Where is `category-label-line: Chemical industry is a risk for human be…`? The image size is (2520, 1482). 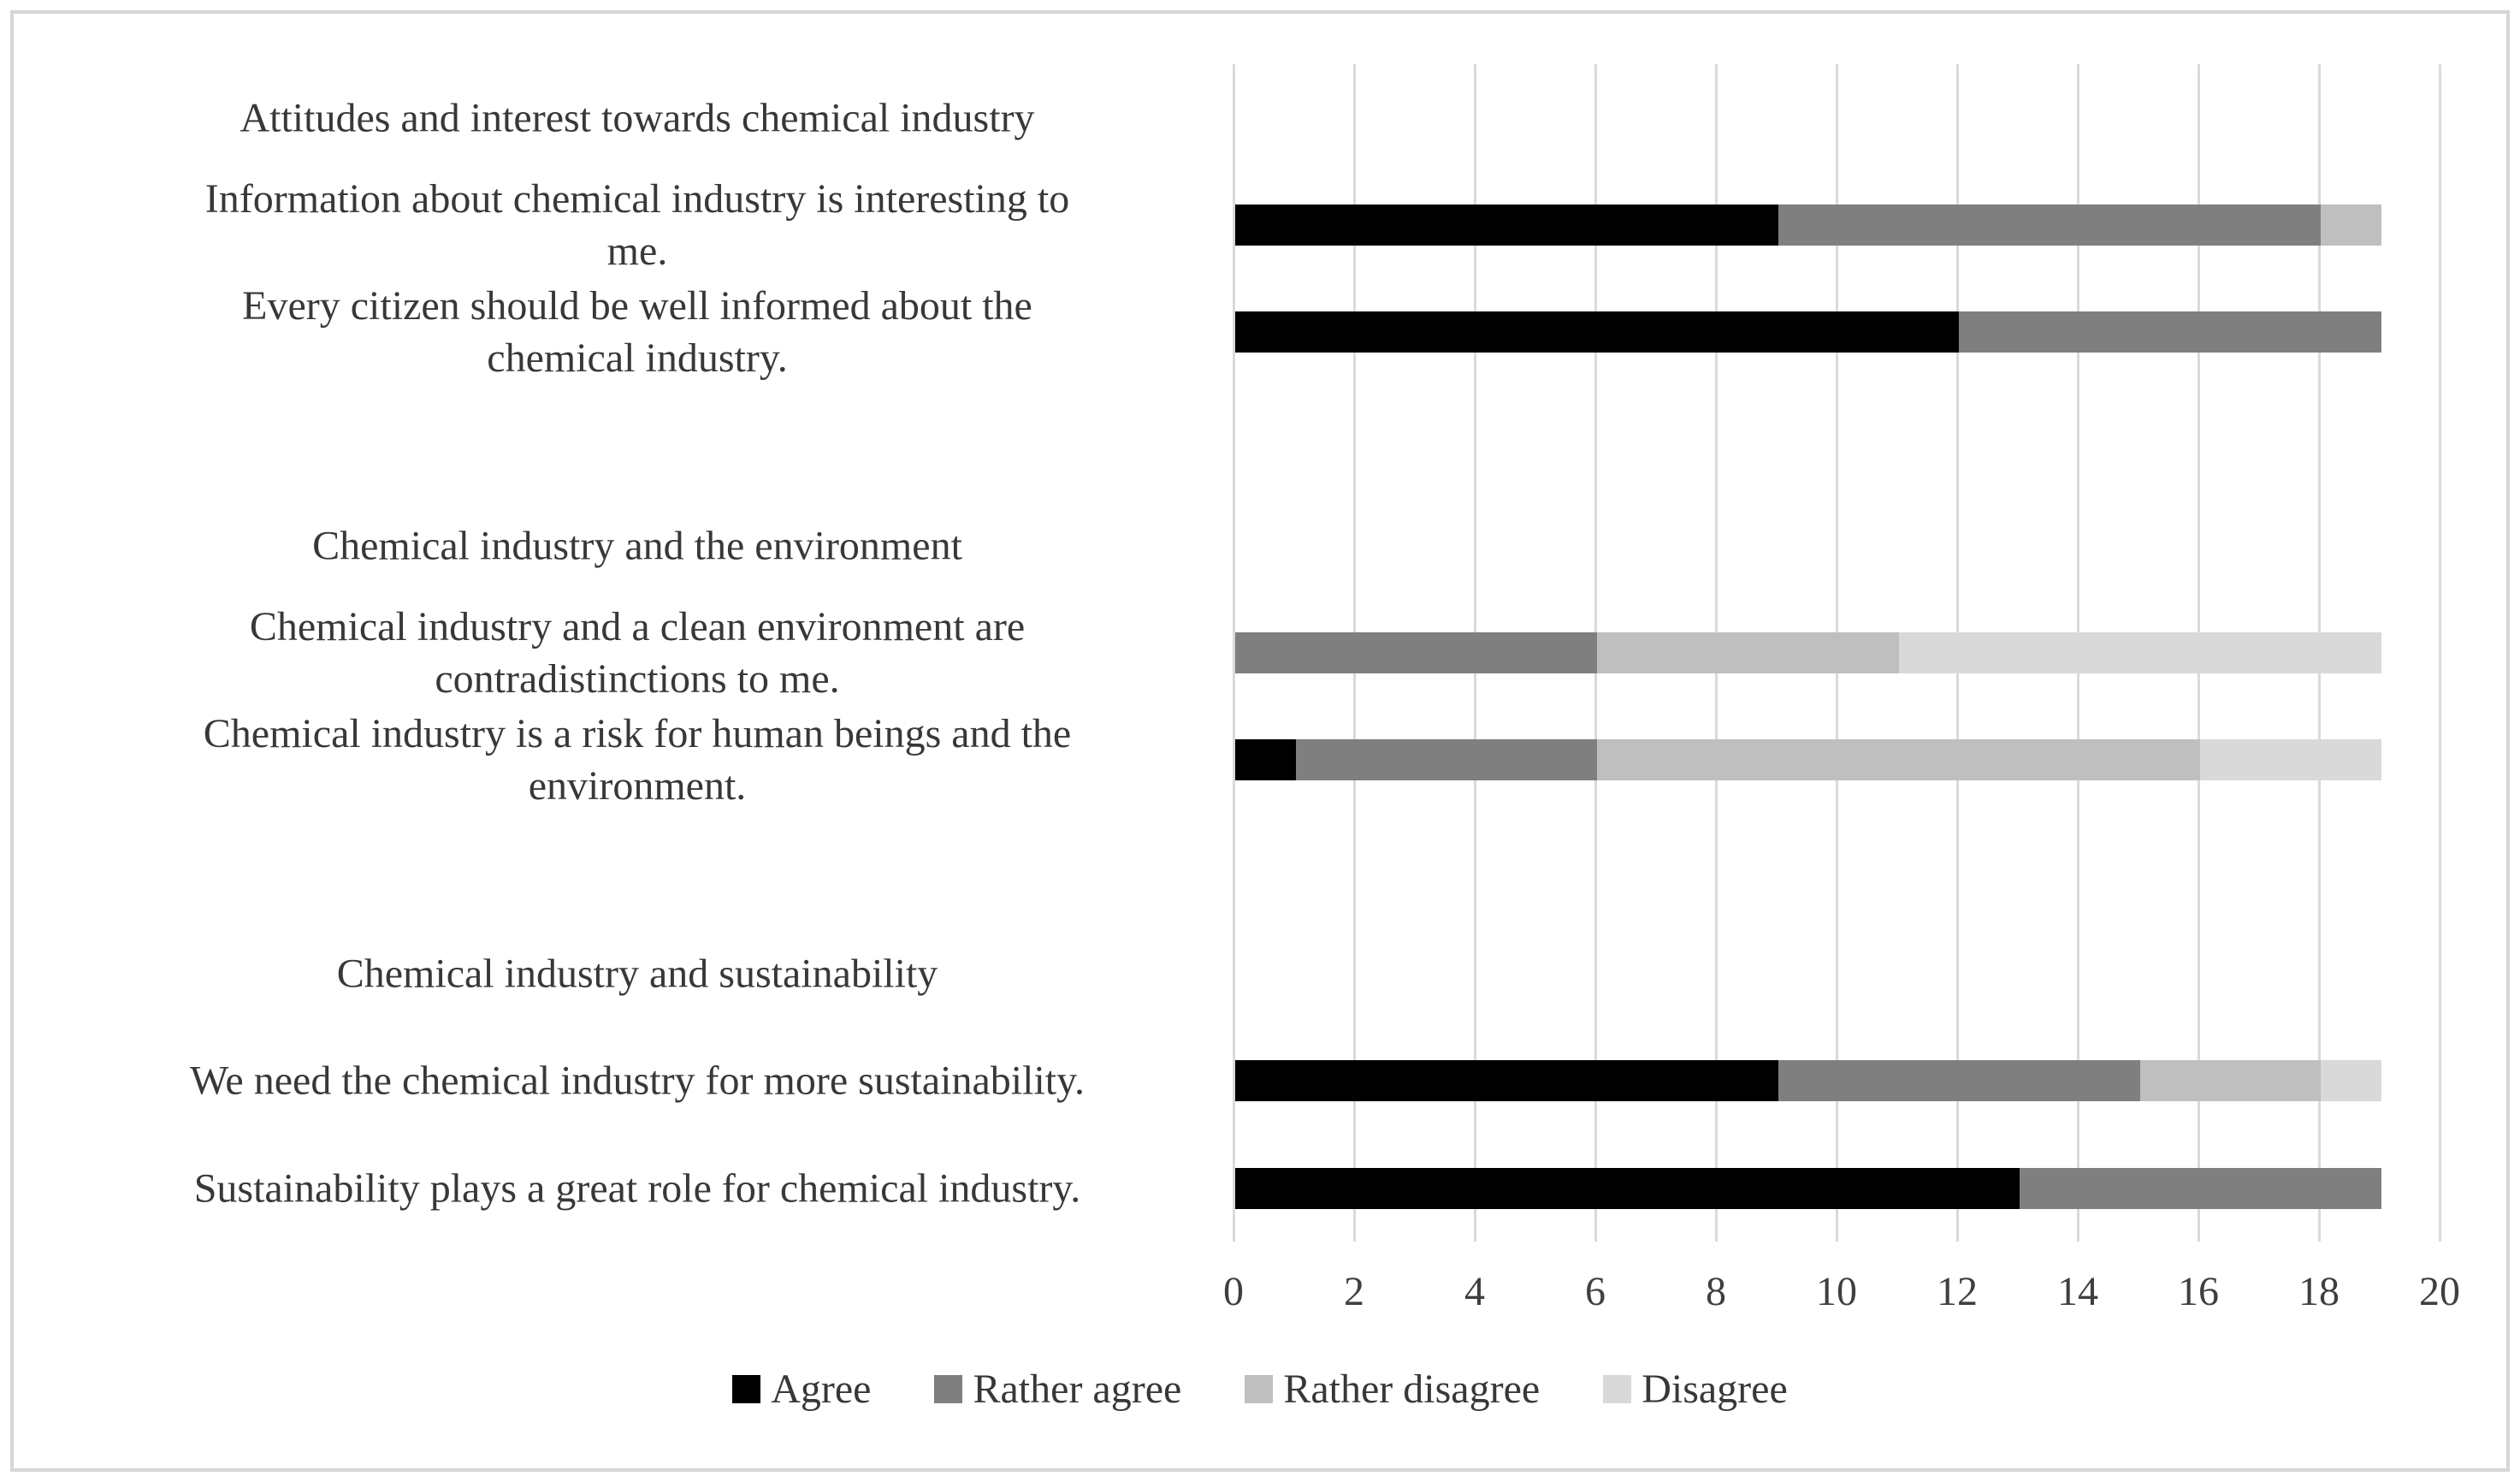
category-label-line: Chemical industry is a risk for human be… is located at coordinates (638, 734).